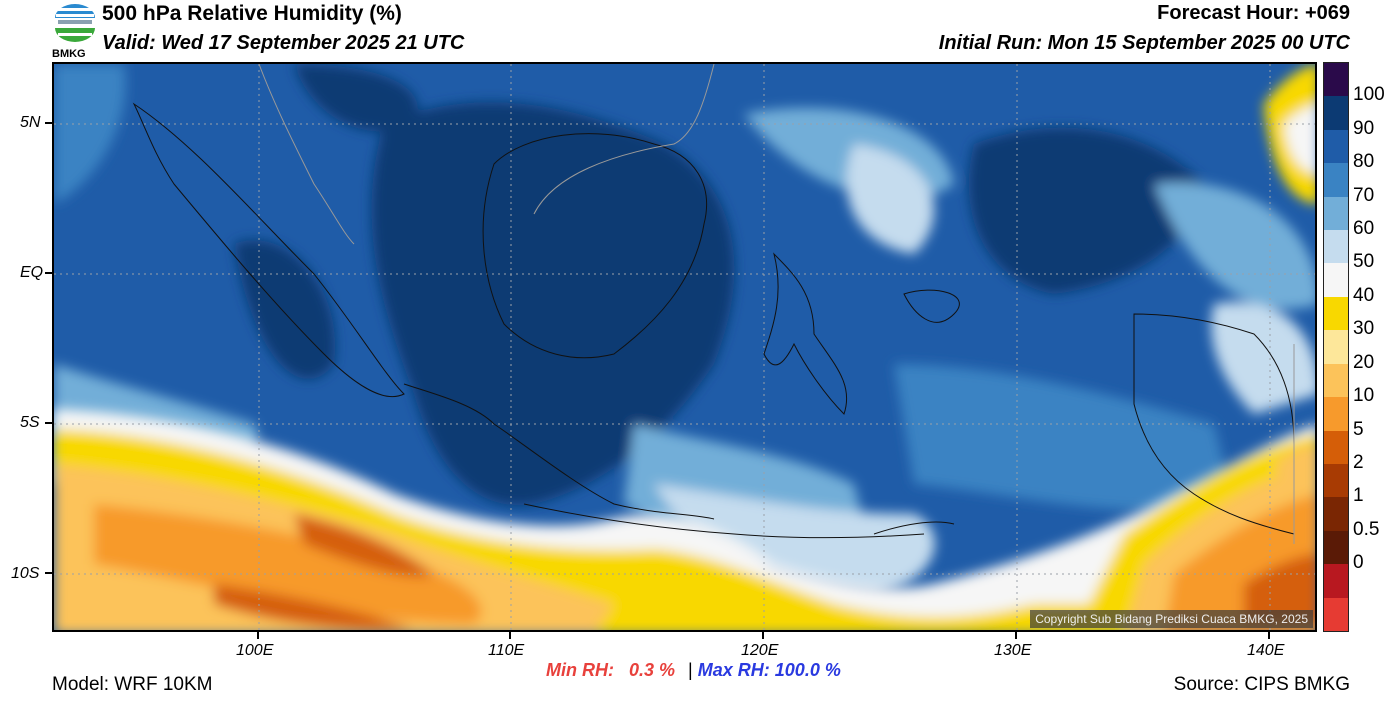  I want to click on colorbar-label: 40, so click(1364, 295).